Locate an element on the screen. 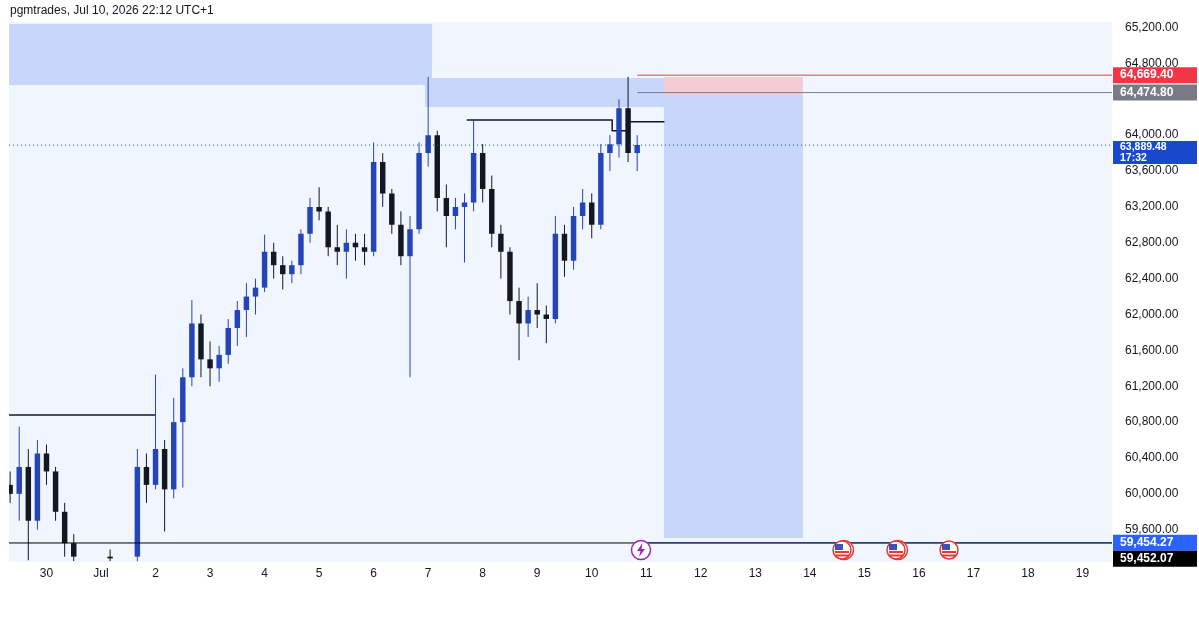 The width and height of the screenshot is (1199, 644). x-tick-label: 18 is located at coordinates (1028, 572).